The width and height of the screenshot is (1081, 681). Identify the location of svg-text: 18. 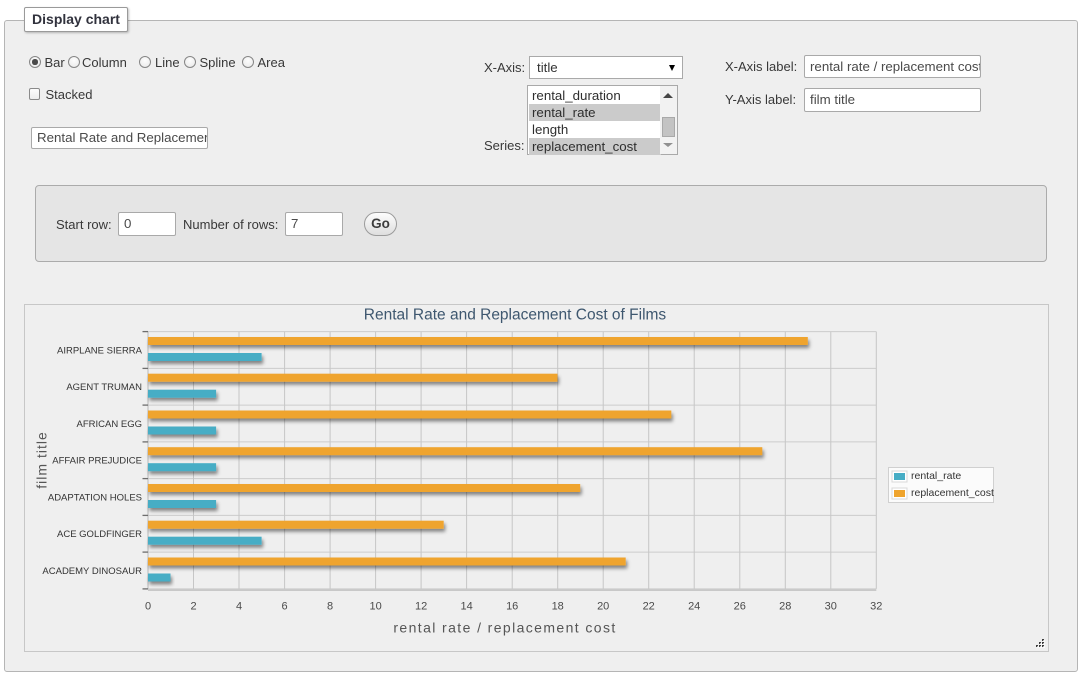
(558, 606).